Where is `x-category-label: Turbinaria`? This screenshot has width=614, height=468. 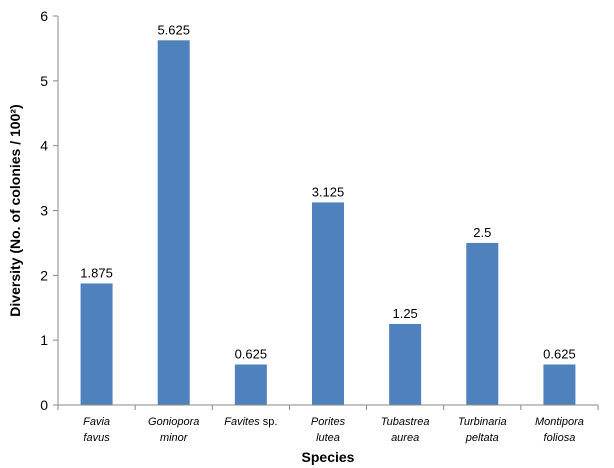 x-category-label: Turbinaria is located at coordinates (482, 422).